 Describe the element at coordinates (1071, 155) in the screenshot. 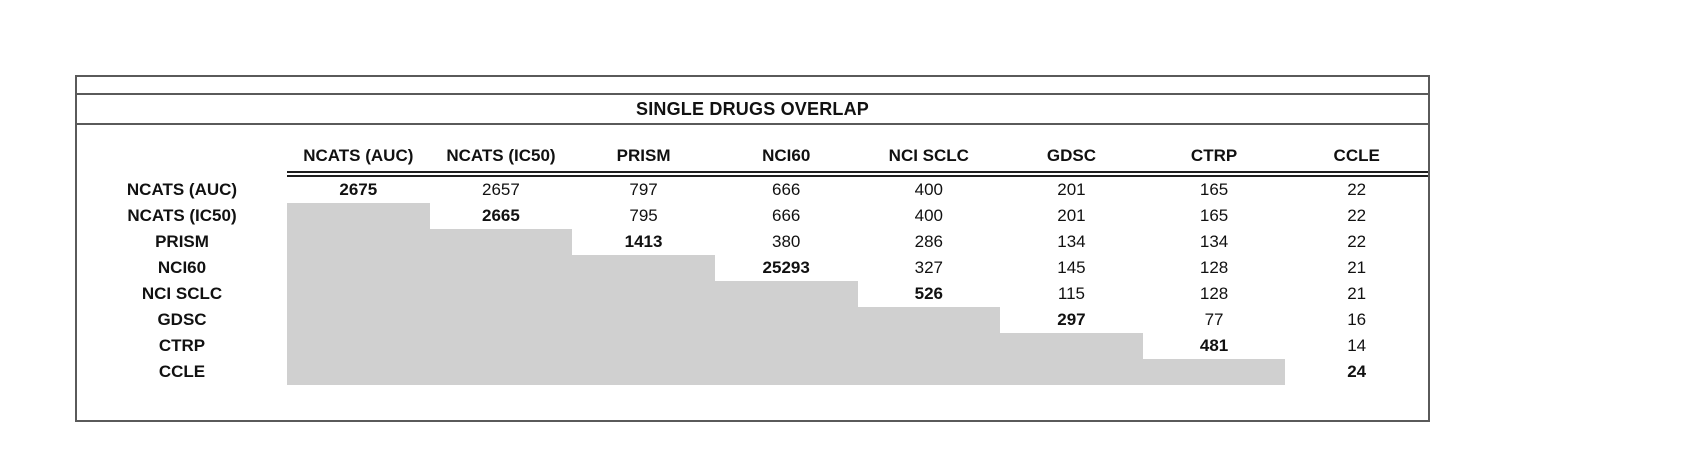

I see `column-header: GDSC` at that location.